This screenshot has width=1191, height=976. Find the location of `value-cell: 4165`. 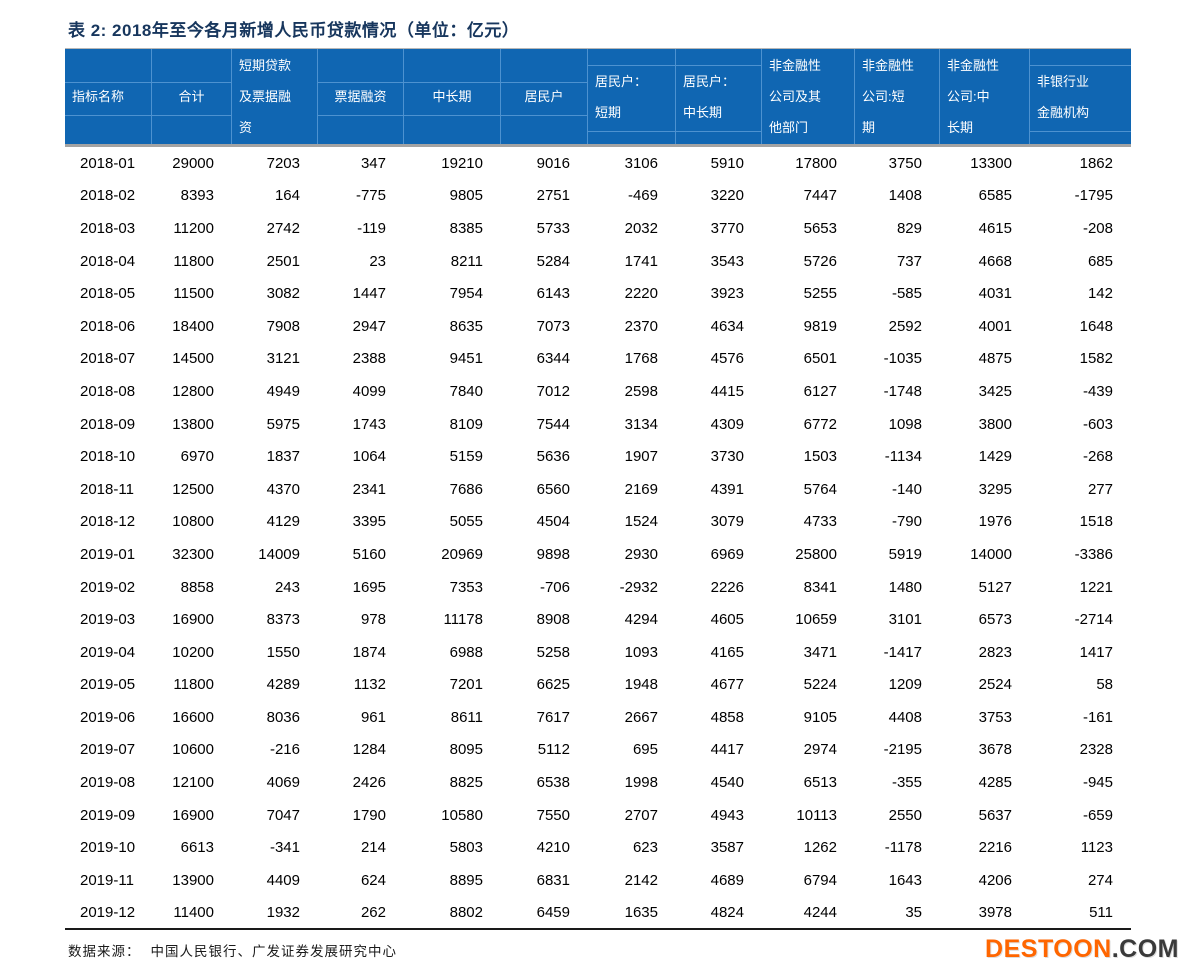

value-cell: 4165 is located at coordinates (727, 652).